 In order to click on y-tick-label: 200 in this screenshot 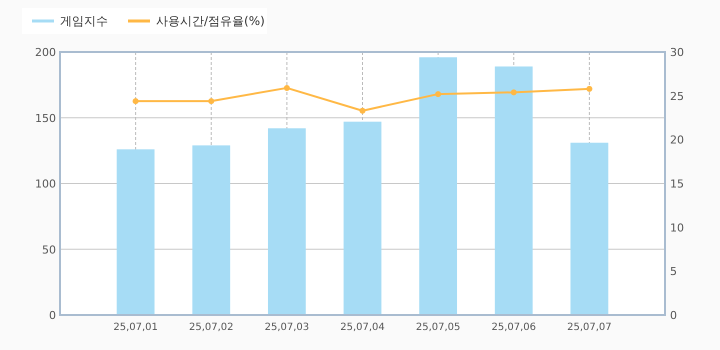, I will do `click(45, 52)`.